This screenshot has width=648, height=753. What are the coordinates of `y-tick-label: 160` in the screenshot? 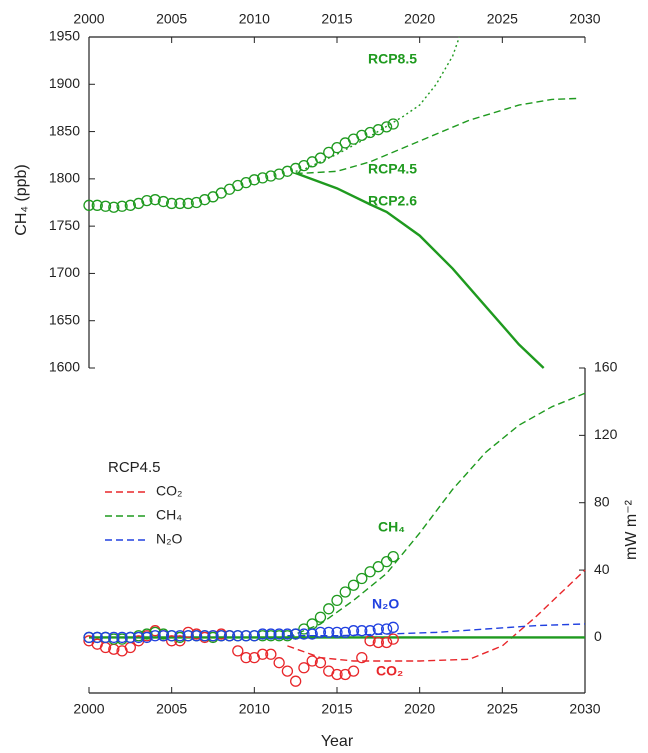 It's located at (606, 367).